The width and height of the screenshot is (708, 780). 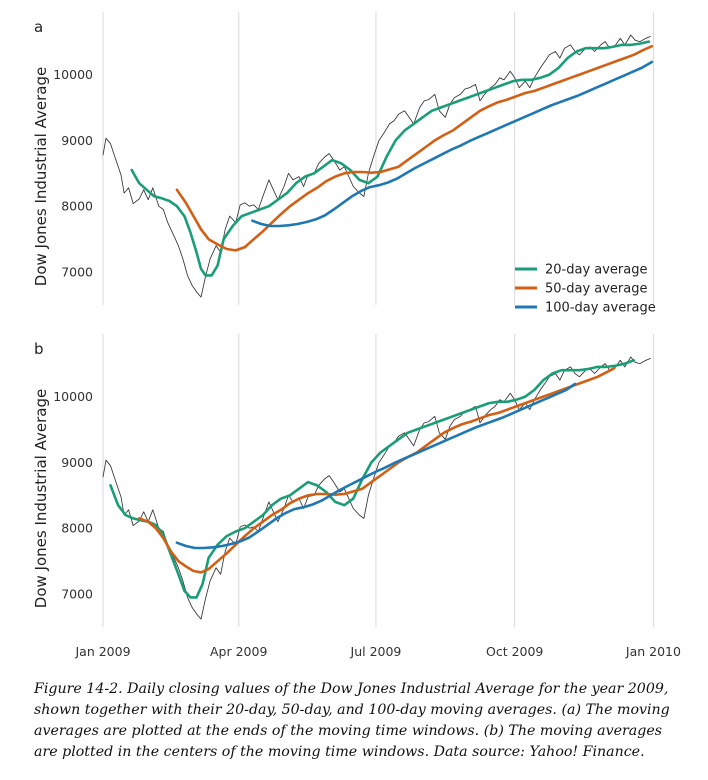 What do you see at coordinates (238, 651) in the screenshot?
I see `x-tick-1: Apr 2009` at bounding box center [238, 651].